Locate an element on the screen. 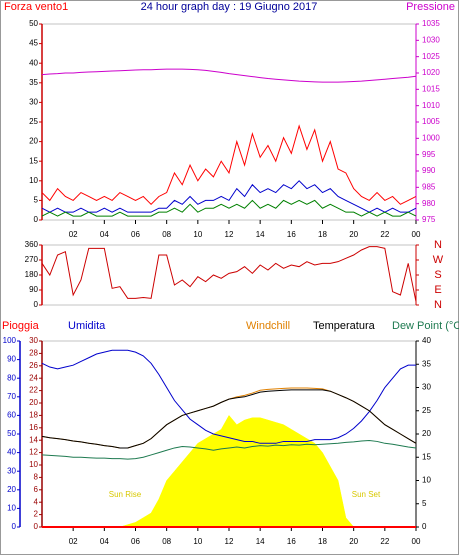  plot-area is located at coordinates (229, 275).